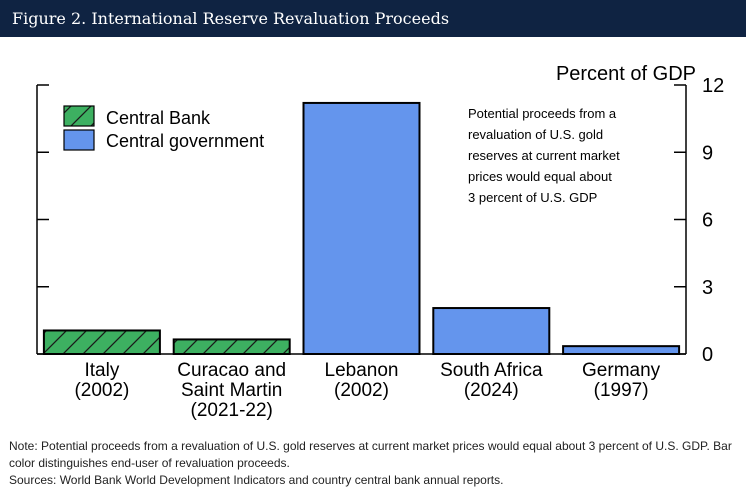  I want to click on x-tick-label: South Africa, so click(491, 370).